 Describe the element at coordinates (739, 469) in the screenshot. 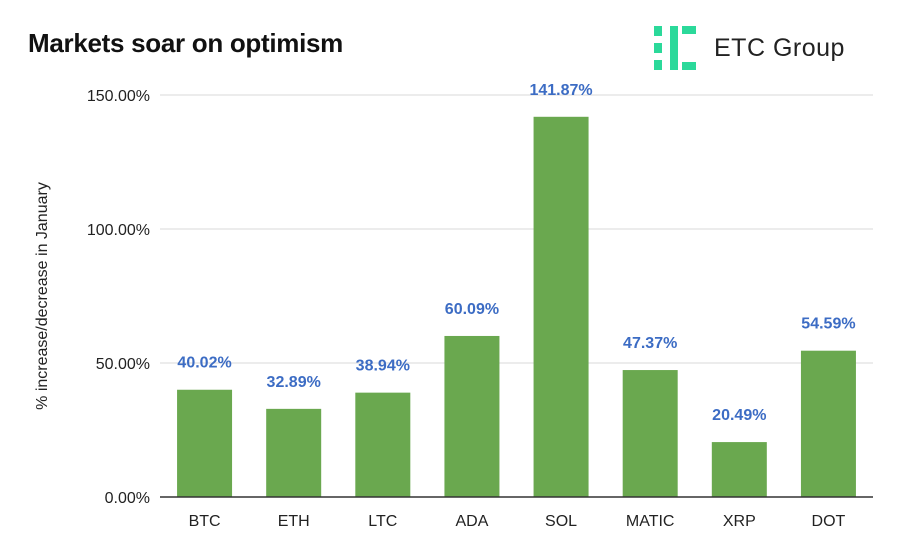

I see `bar-xrp` at that location.